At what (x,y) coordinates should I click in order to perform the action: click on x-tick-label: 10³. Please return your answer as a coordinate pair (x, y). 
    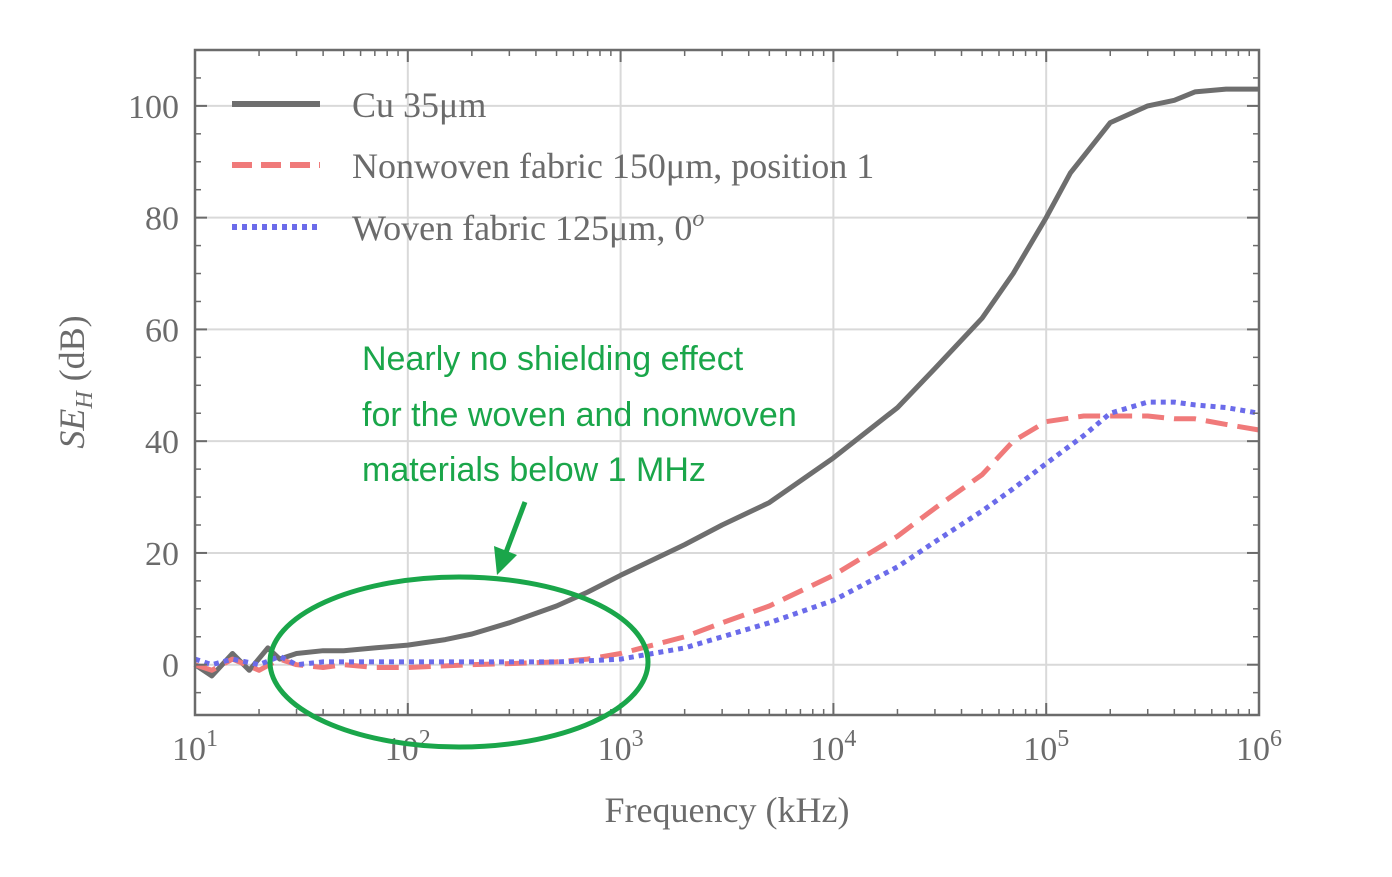
    Looking at the image, I should click on (621, 747).